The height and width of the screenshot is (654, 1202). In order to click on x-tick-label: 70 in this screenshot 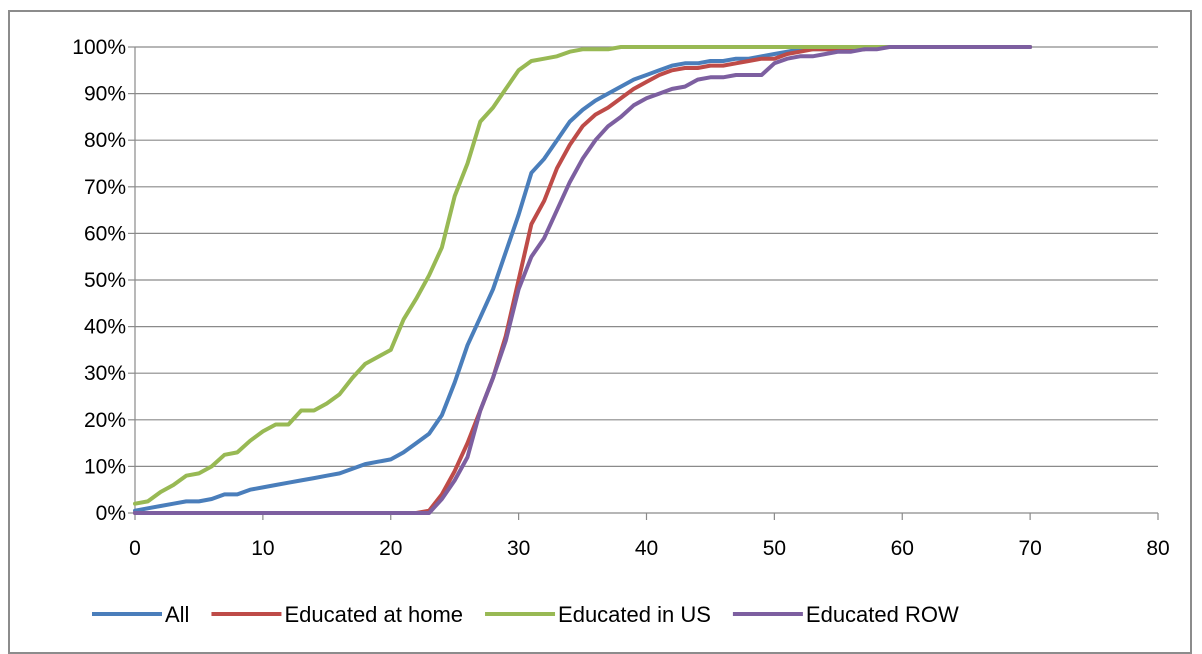, I will do `click(1029, 548)`.